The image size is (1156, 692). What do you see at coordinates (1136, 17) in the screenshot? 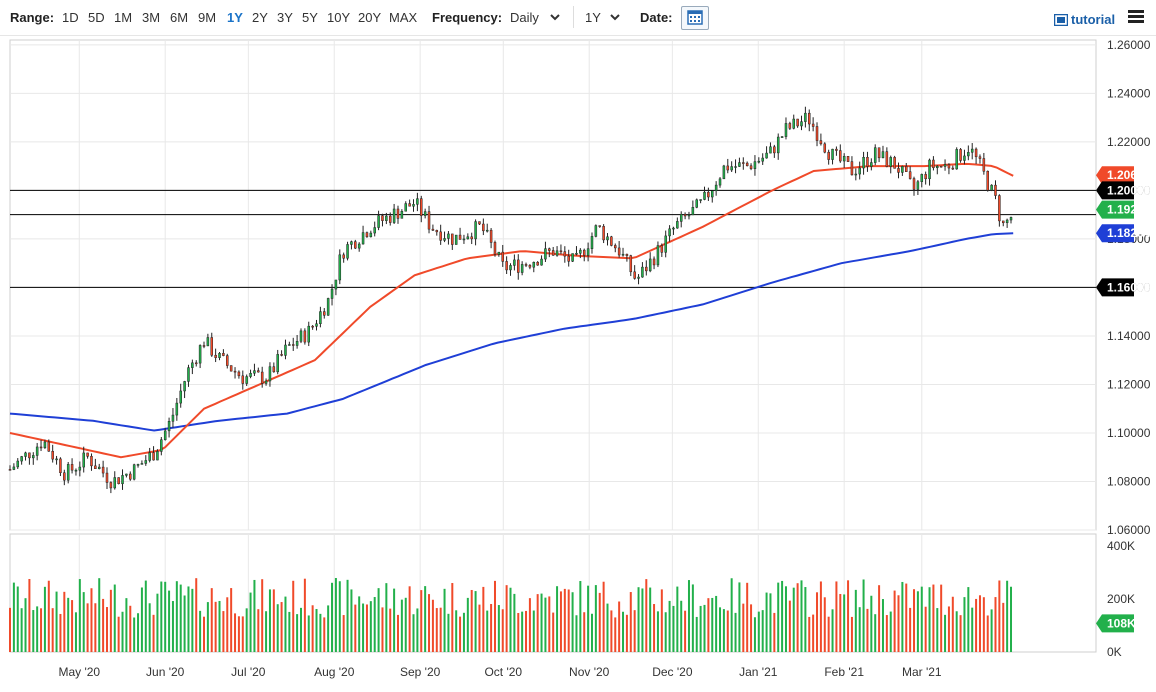
I see `menu-icon` at bounding box center [1136, 17].